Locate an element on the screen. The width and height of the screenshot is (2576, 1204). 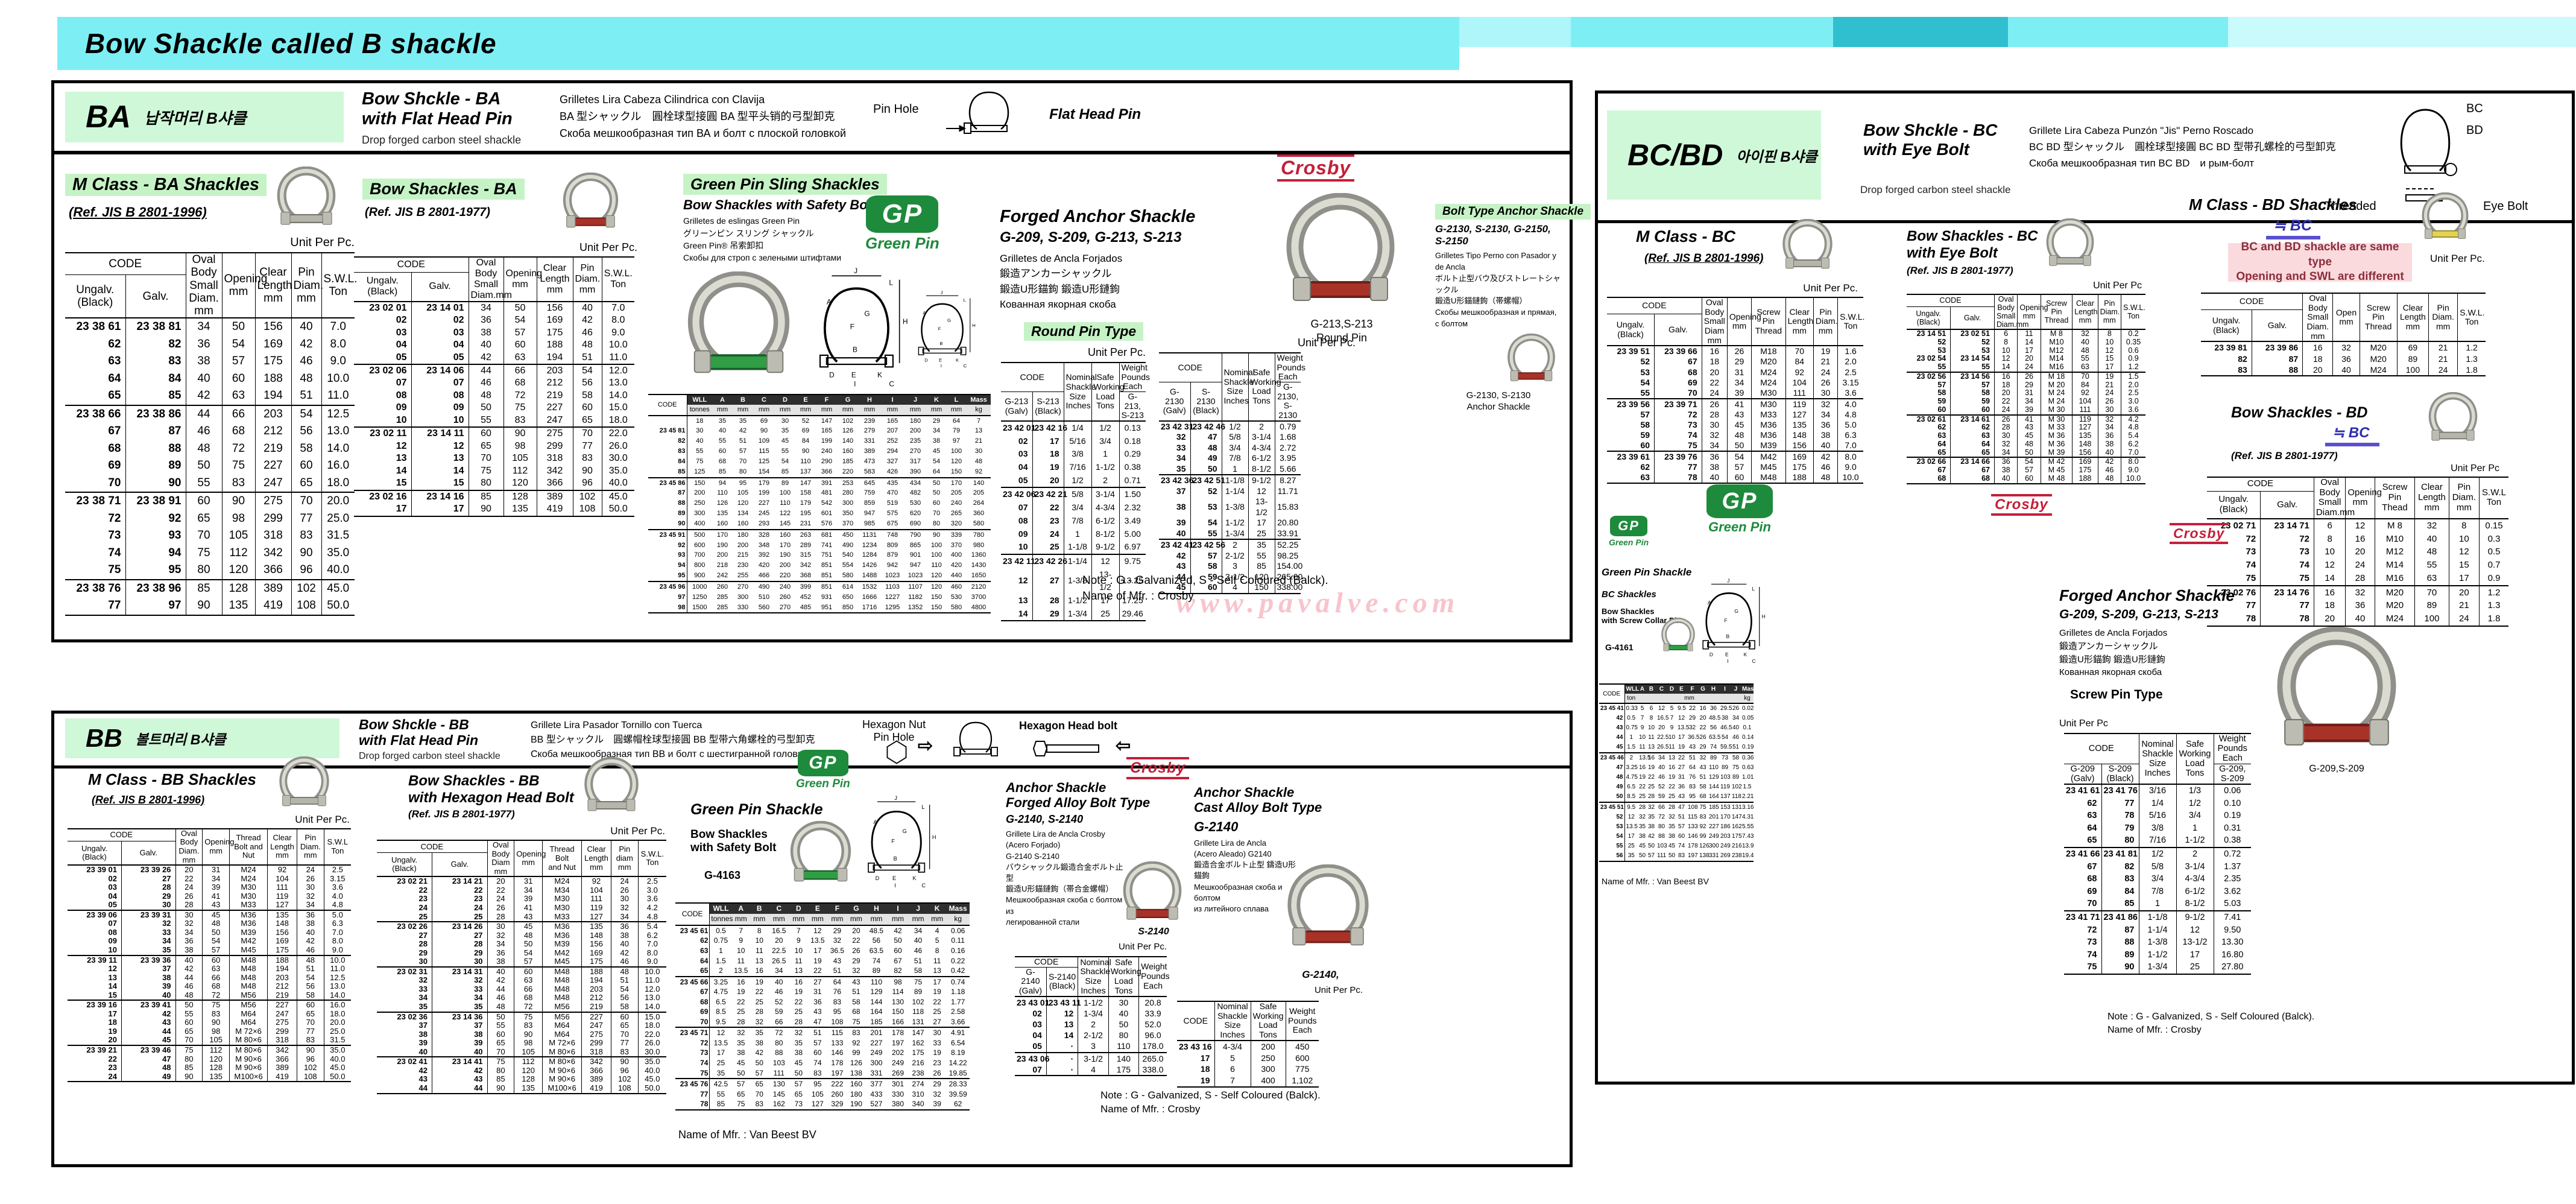
table-cell: 19 is located at coordinates (741, 992).